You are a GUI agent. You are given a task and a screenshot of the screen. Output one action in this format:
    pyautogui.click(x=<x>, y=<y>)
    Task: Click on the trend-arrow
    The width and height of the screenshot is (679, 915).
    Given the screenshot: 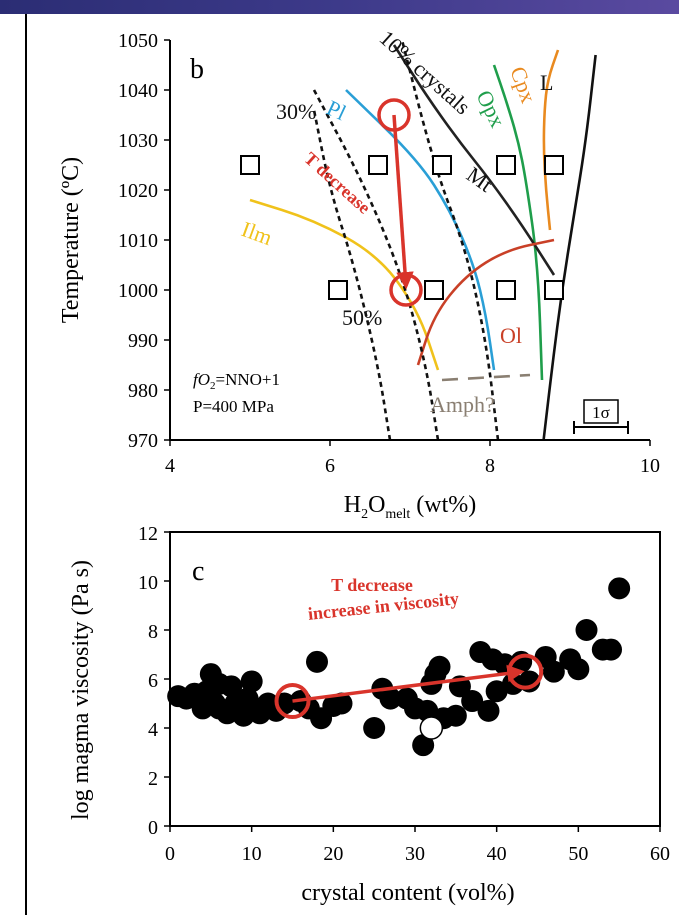 What is the action you would take?
    pyautogui.click(x=408, y=683)
    